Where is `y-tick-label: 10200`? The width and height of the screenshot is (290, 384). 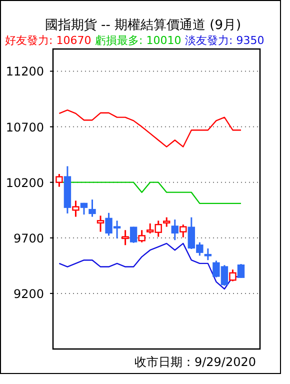 y-tick-label: 10200 is located at coordinates (25, 183).